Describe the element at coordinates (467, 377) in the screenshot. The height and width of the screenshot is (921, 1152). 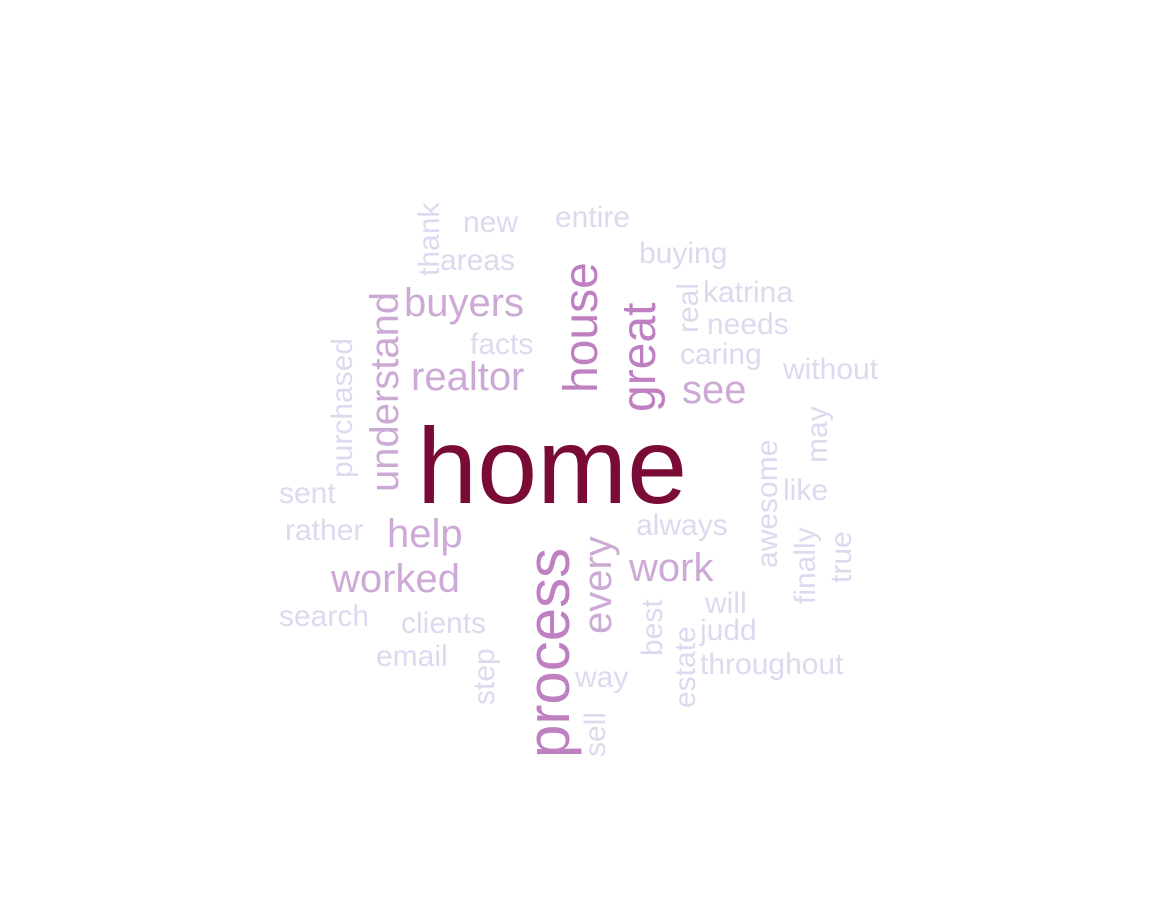
I see `word-realtor: realtor` at that location.